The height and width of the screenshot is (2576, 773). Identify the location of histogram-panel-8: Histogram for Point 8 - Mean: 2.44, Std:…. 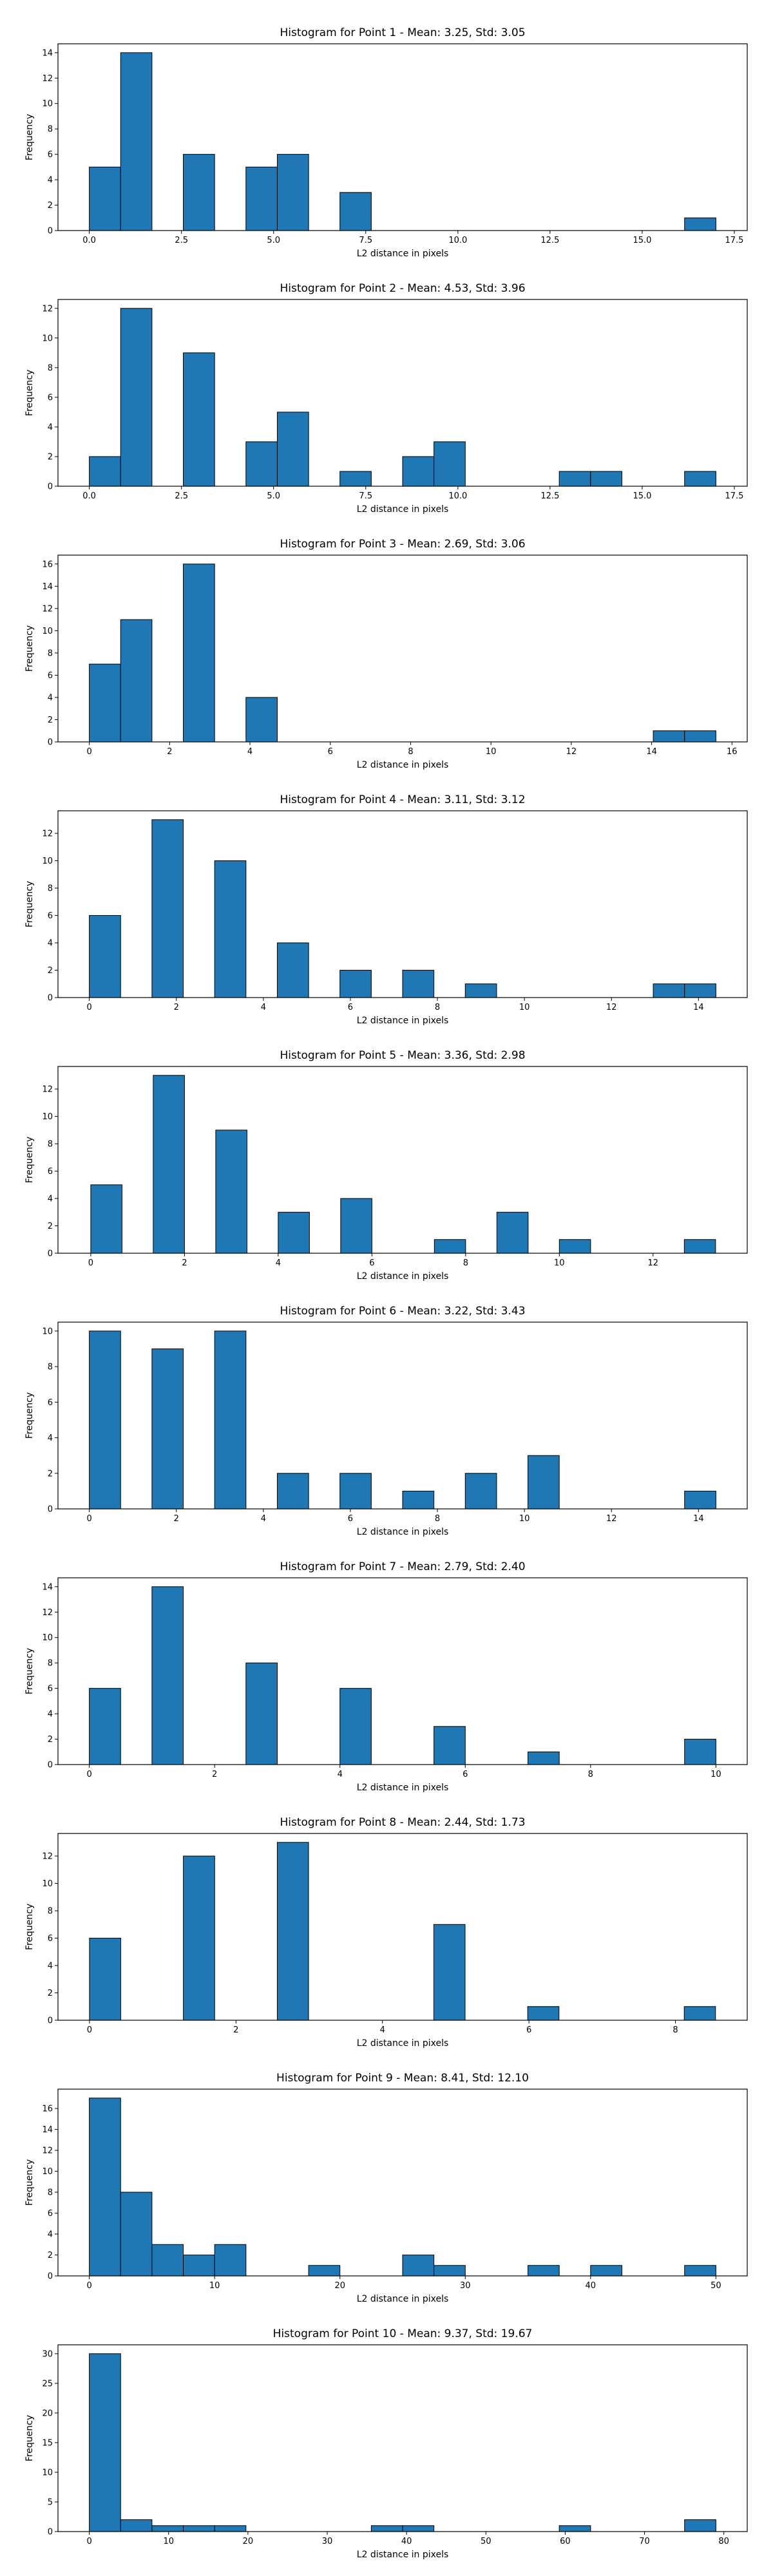
(386, 1933).